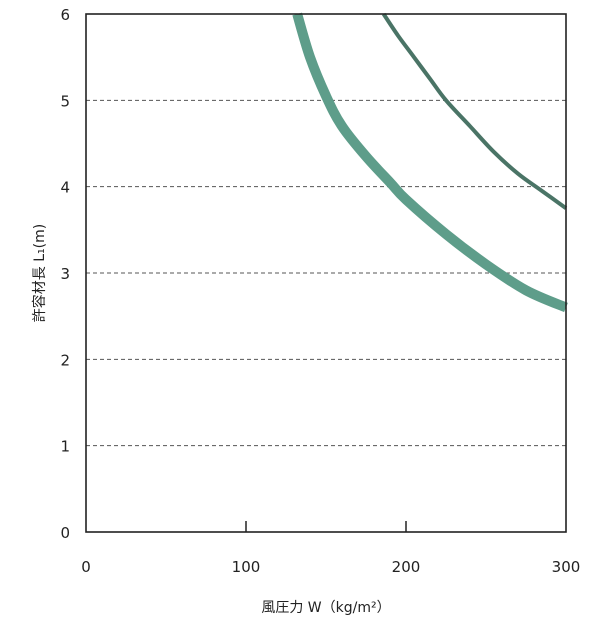 Image resolution: width=611 pixels, height=626 pixels. I want to click on y-tick-label: 4, so click(65, 188).